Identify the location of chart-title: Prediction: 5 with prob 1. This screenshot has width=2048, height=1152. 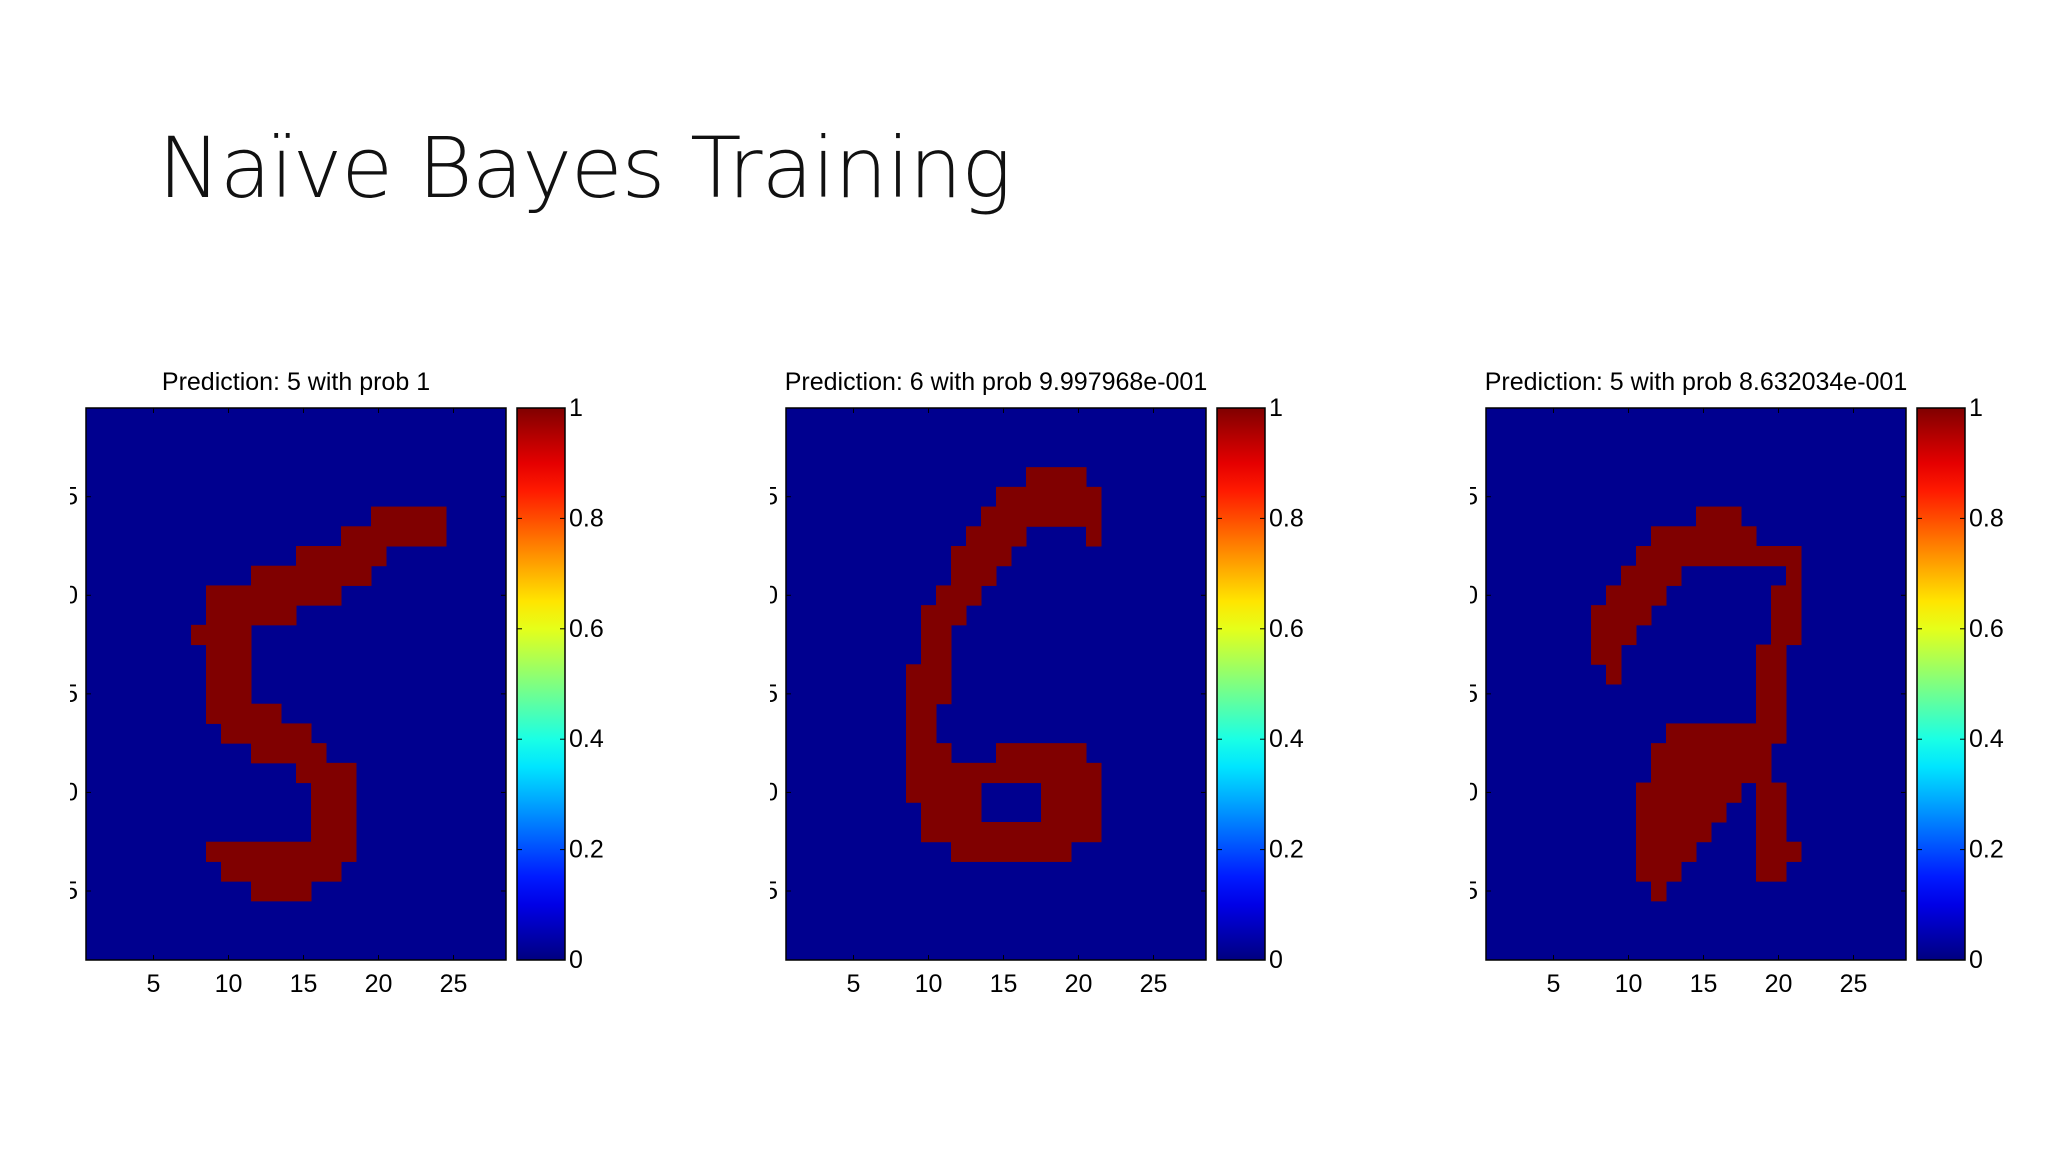
(296, 382).